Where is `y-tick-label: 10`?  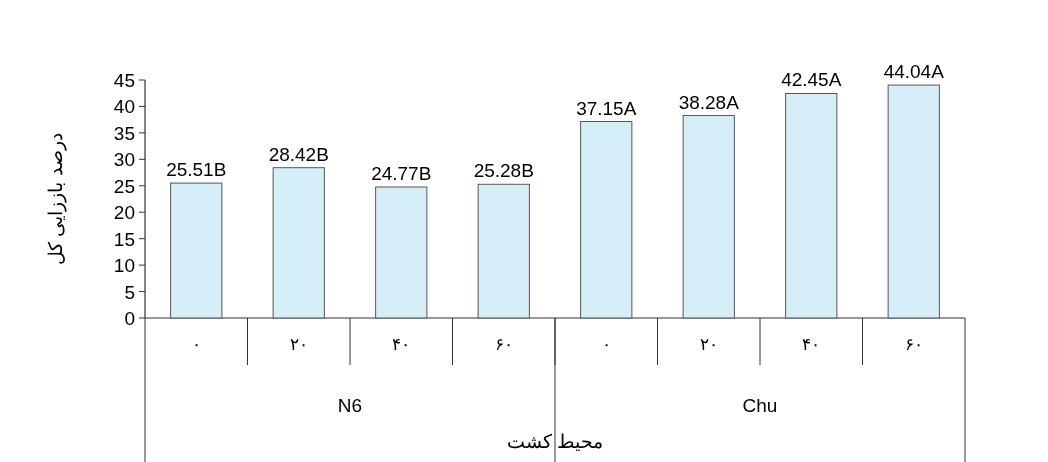
y-tick-label: 10 is located at coordinates (124, 266).